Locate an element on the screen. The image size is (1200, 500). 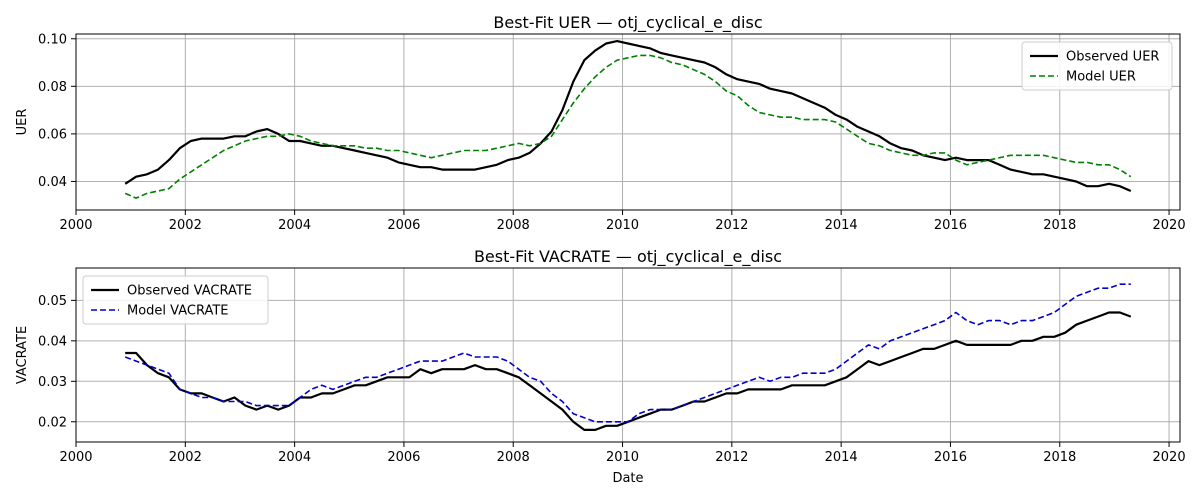
legend-entry: Model VACRATE is located at coordinates (178, 311).